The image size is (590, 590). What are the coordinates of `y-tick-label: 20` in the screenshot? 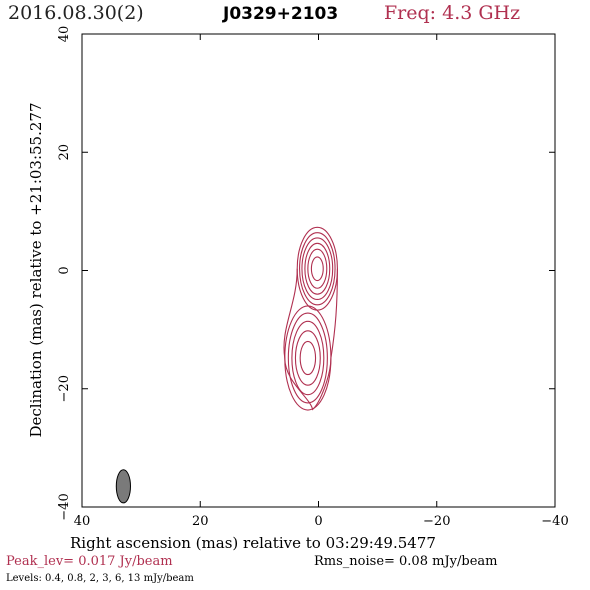 It's located at (64, 152).